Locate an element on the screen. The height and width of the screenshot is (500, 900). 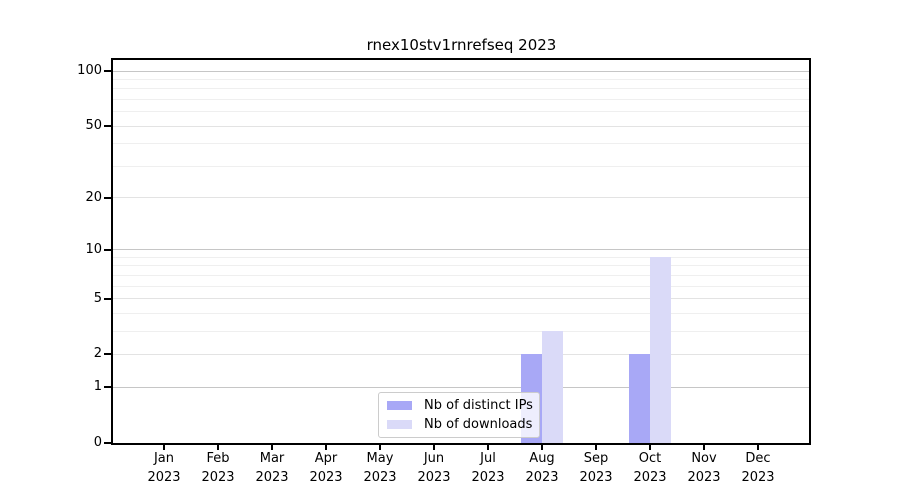
bar-downloads-aug-2023 is located at coordinates (552, 387).